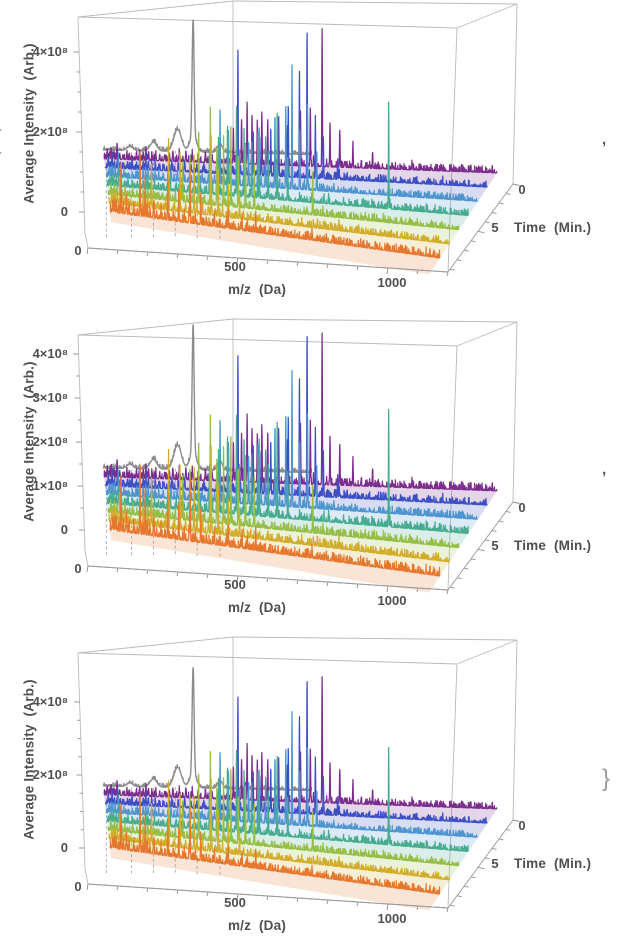 The height and width of the screenshot is (936, 617). What do you see at coordinates (50, 397) in the screenshot?
I see `y-tick-label: 3×10⁸` at bounding box center [50, 397].